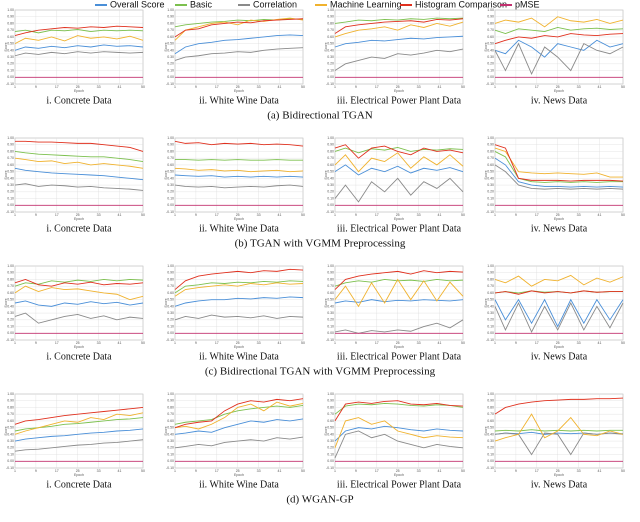 The width and height of the screenshot is (640, 522). I want to click on panel-caption: iii. Electrical Power Plant Data, so click(399, 100).